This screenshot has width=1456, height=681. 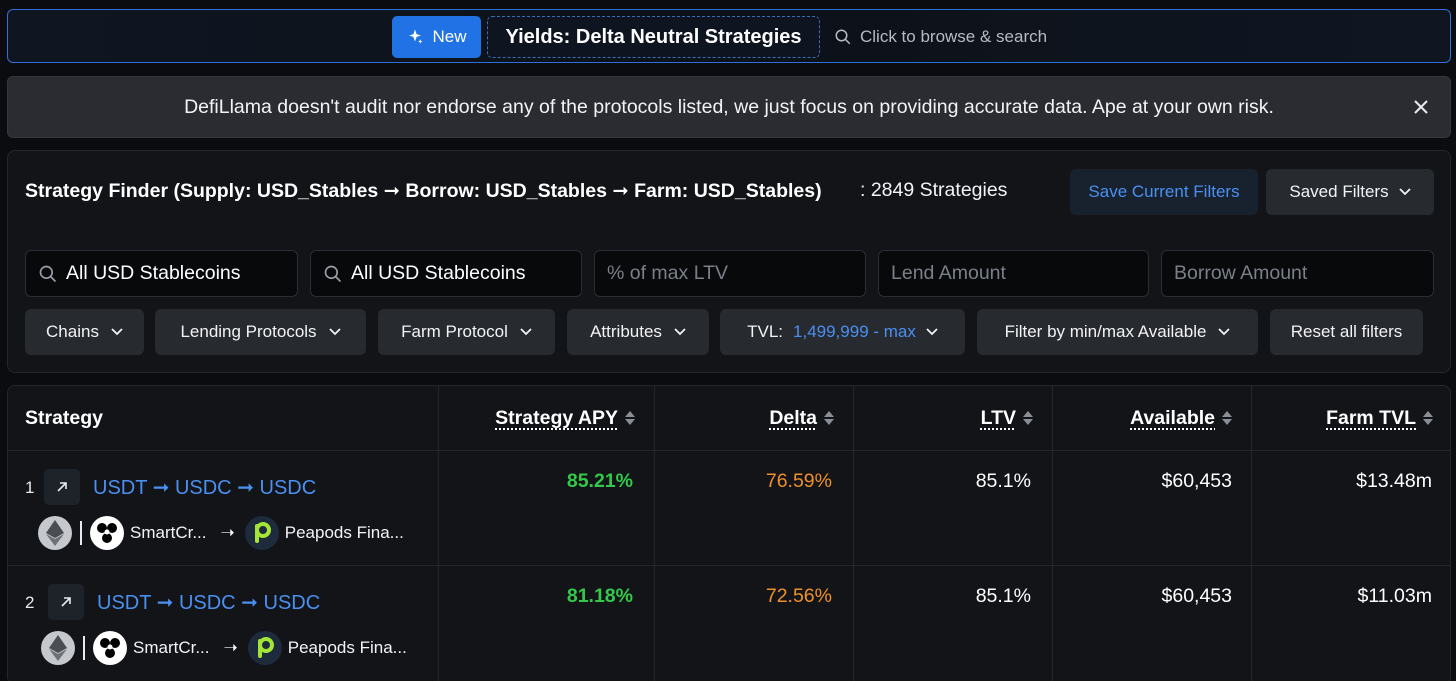 I want to click on farm-tvl-value: $13.48m, so click(x=1394, y=481).